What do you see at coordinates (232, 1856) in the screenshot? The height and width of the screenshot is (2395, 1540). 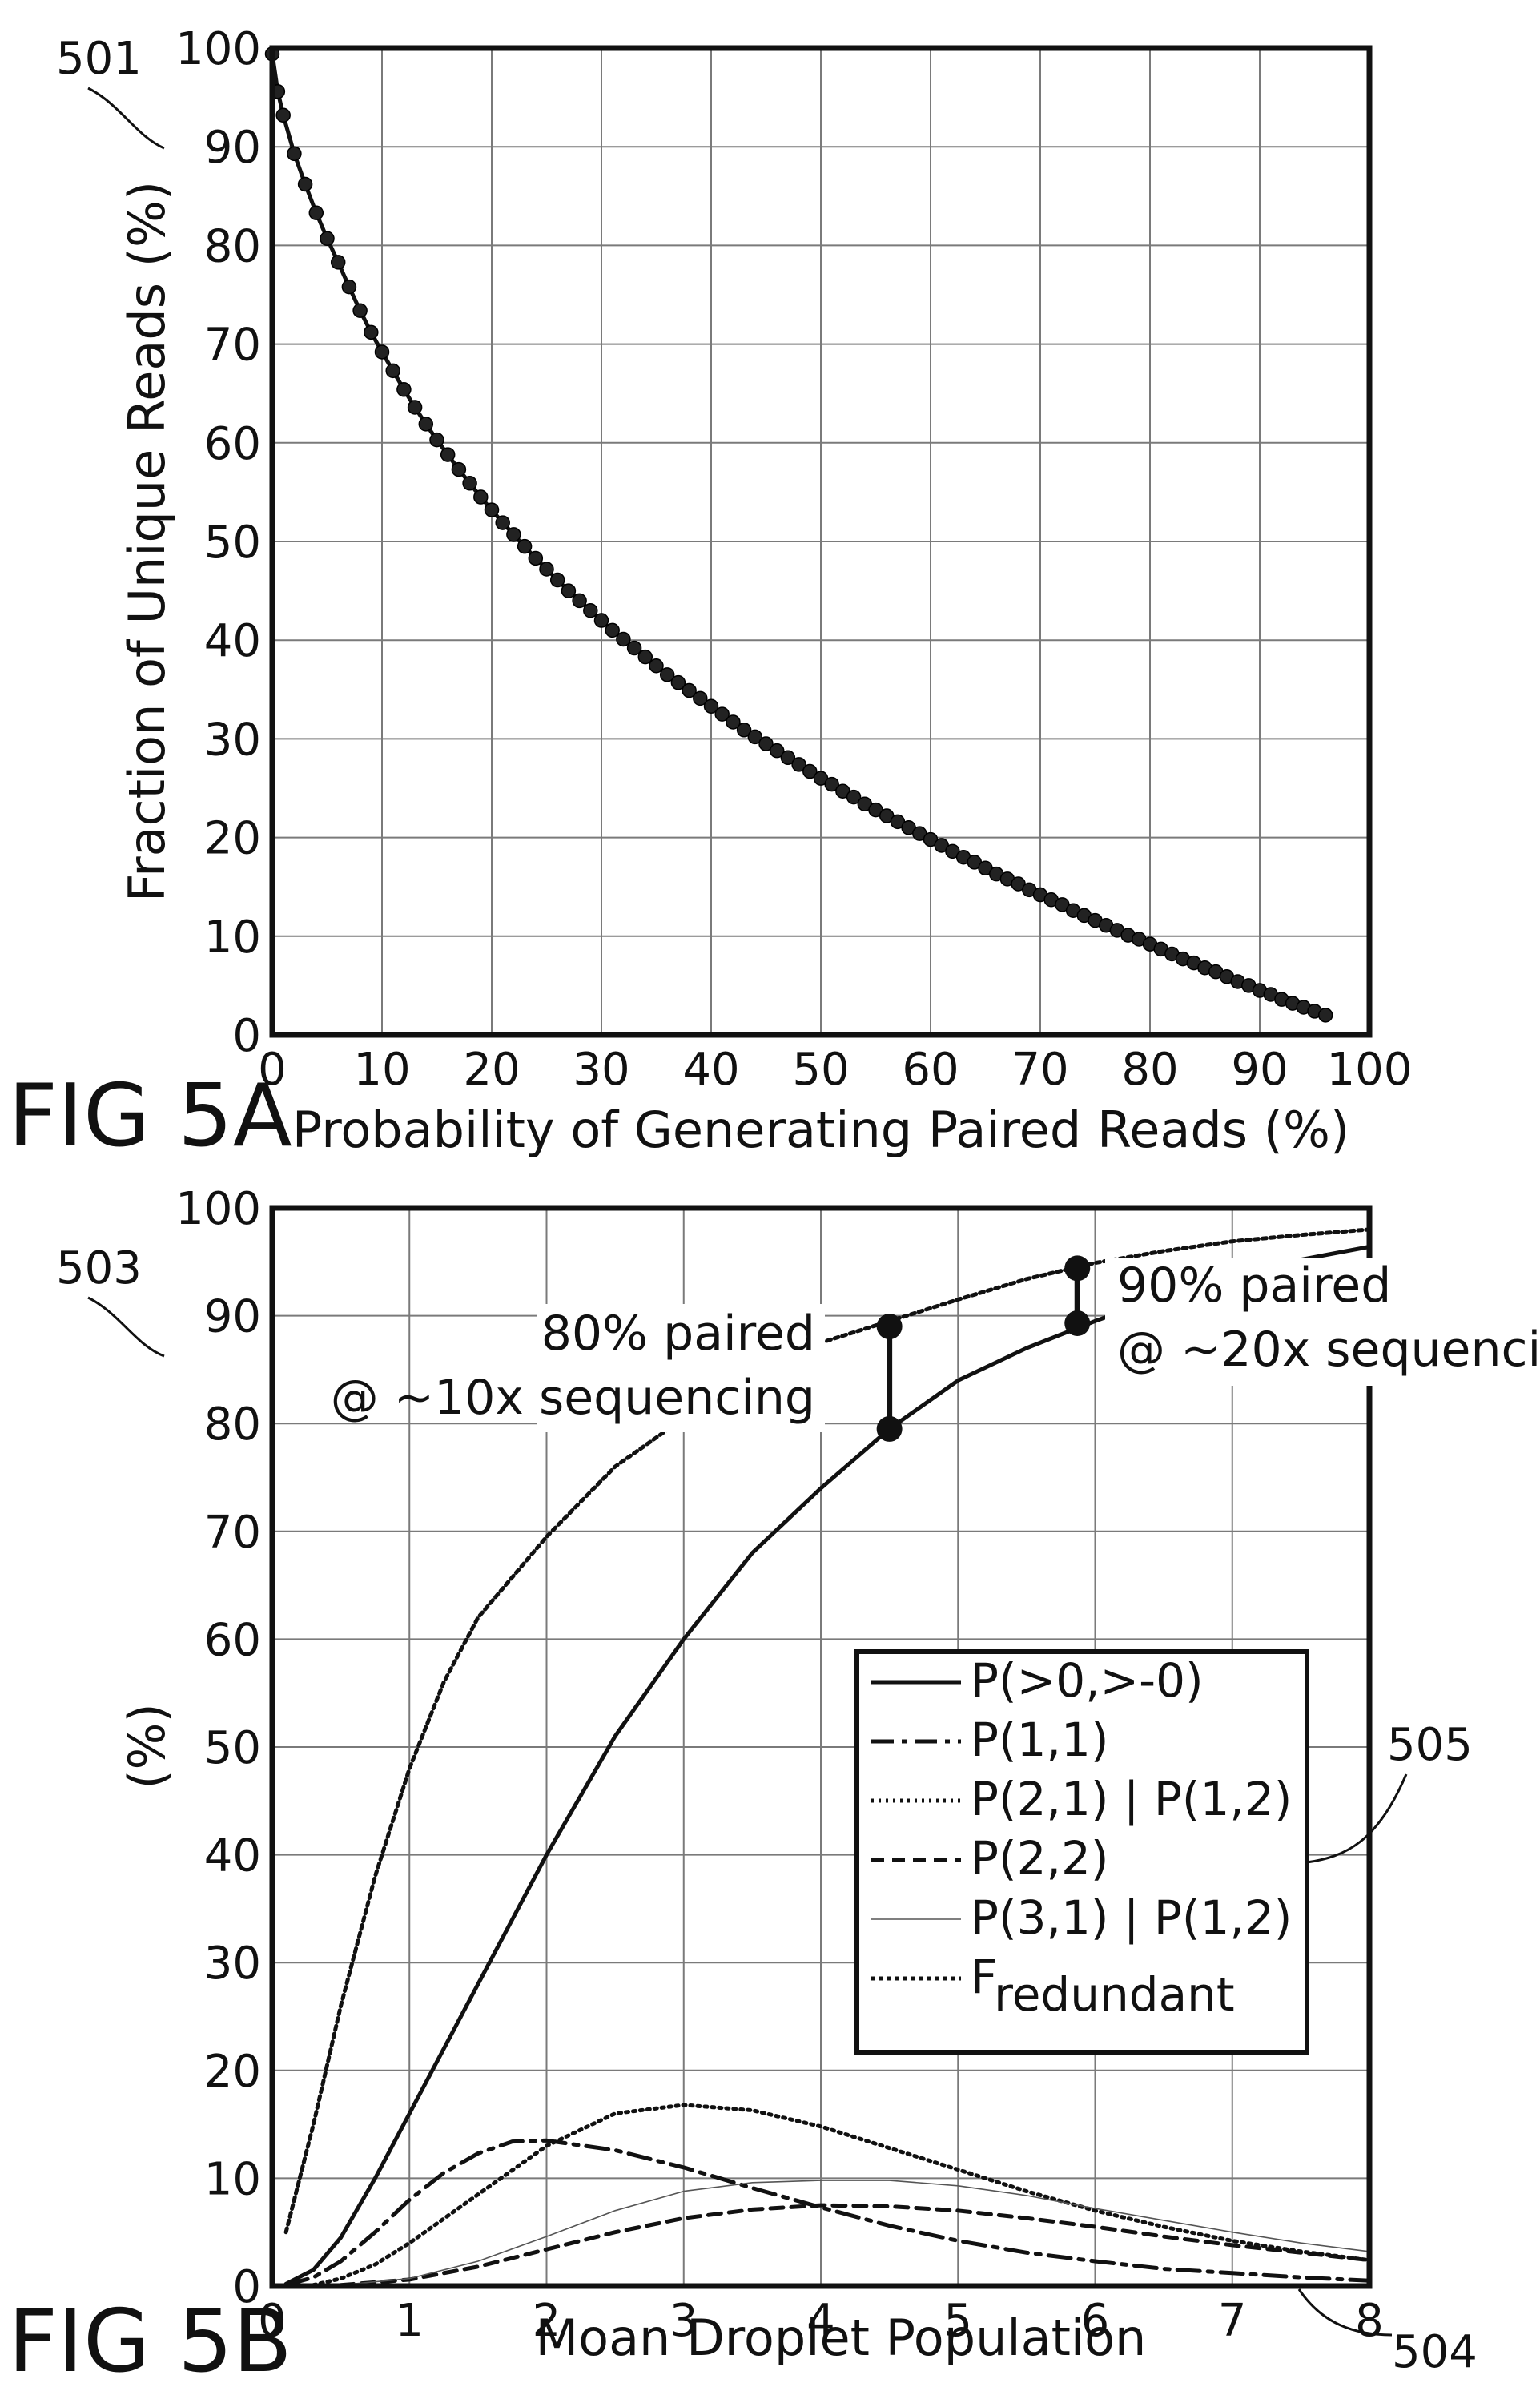 I see `y-tick-label: 40` at bounding box center [232, 1856].